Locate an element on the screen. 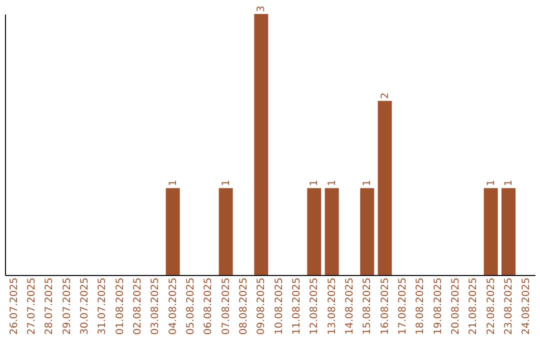 This screenshot has width=540, height=340. x-tick-label: 12.08.2025 is located at coordinates (314, 306).